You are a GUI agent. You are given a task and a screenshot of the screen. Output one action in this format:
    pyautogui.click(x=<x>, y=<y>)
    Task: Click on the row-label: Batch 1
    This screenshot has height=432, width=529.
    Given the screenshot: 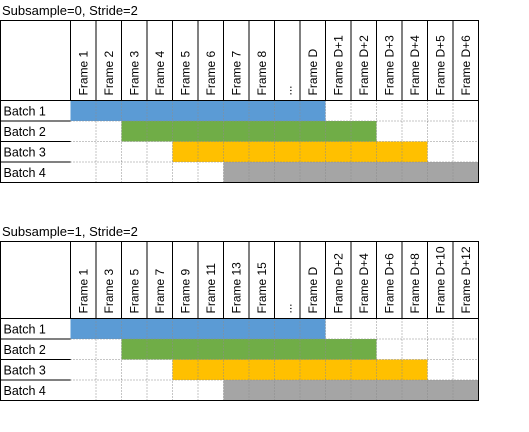 What is the action you would take?
    pyautogui.click(x=25, y=112)
    